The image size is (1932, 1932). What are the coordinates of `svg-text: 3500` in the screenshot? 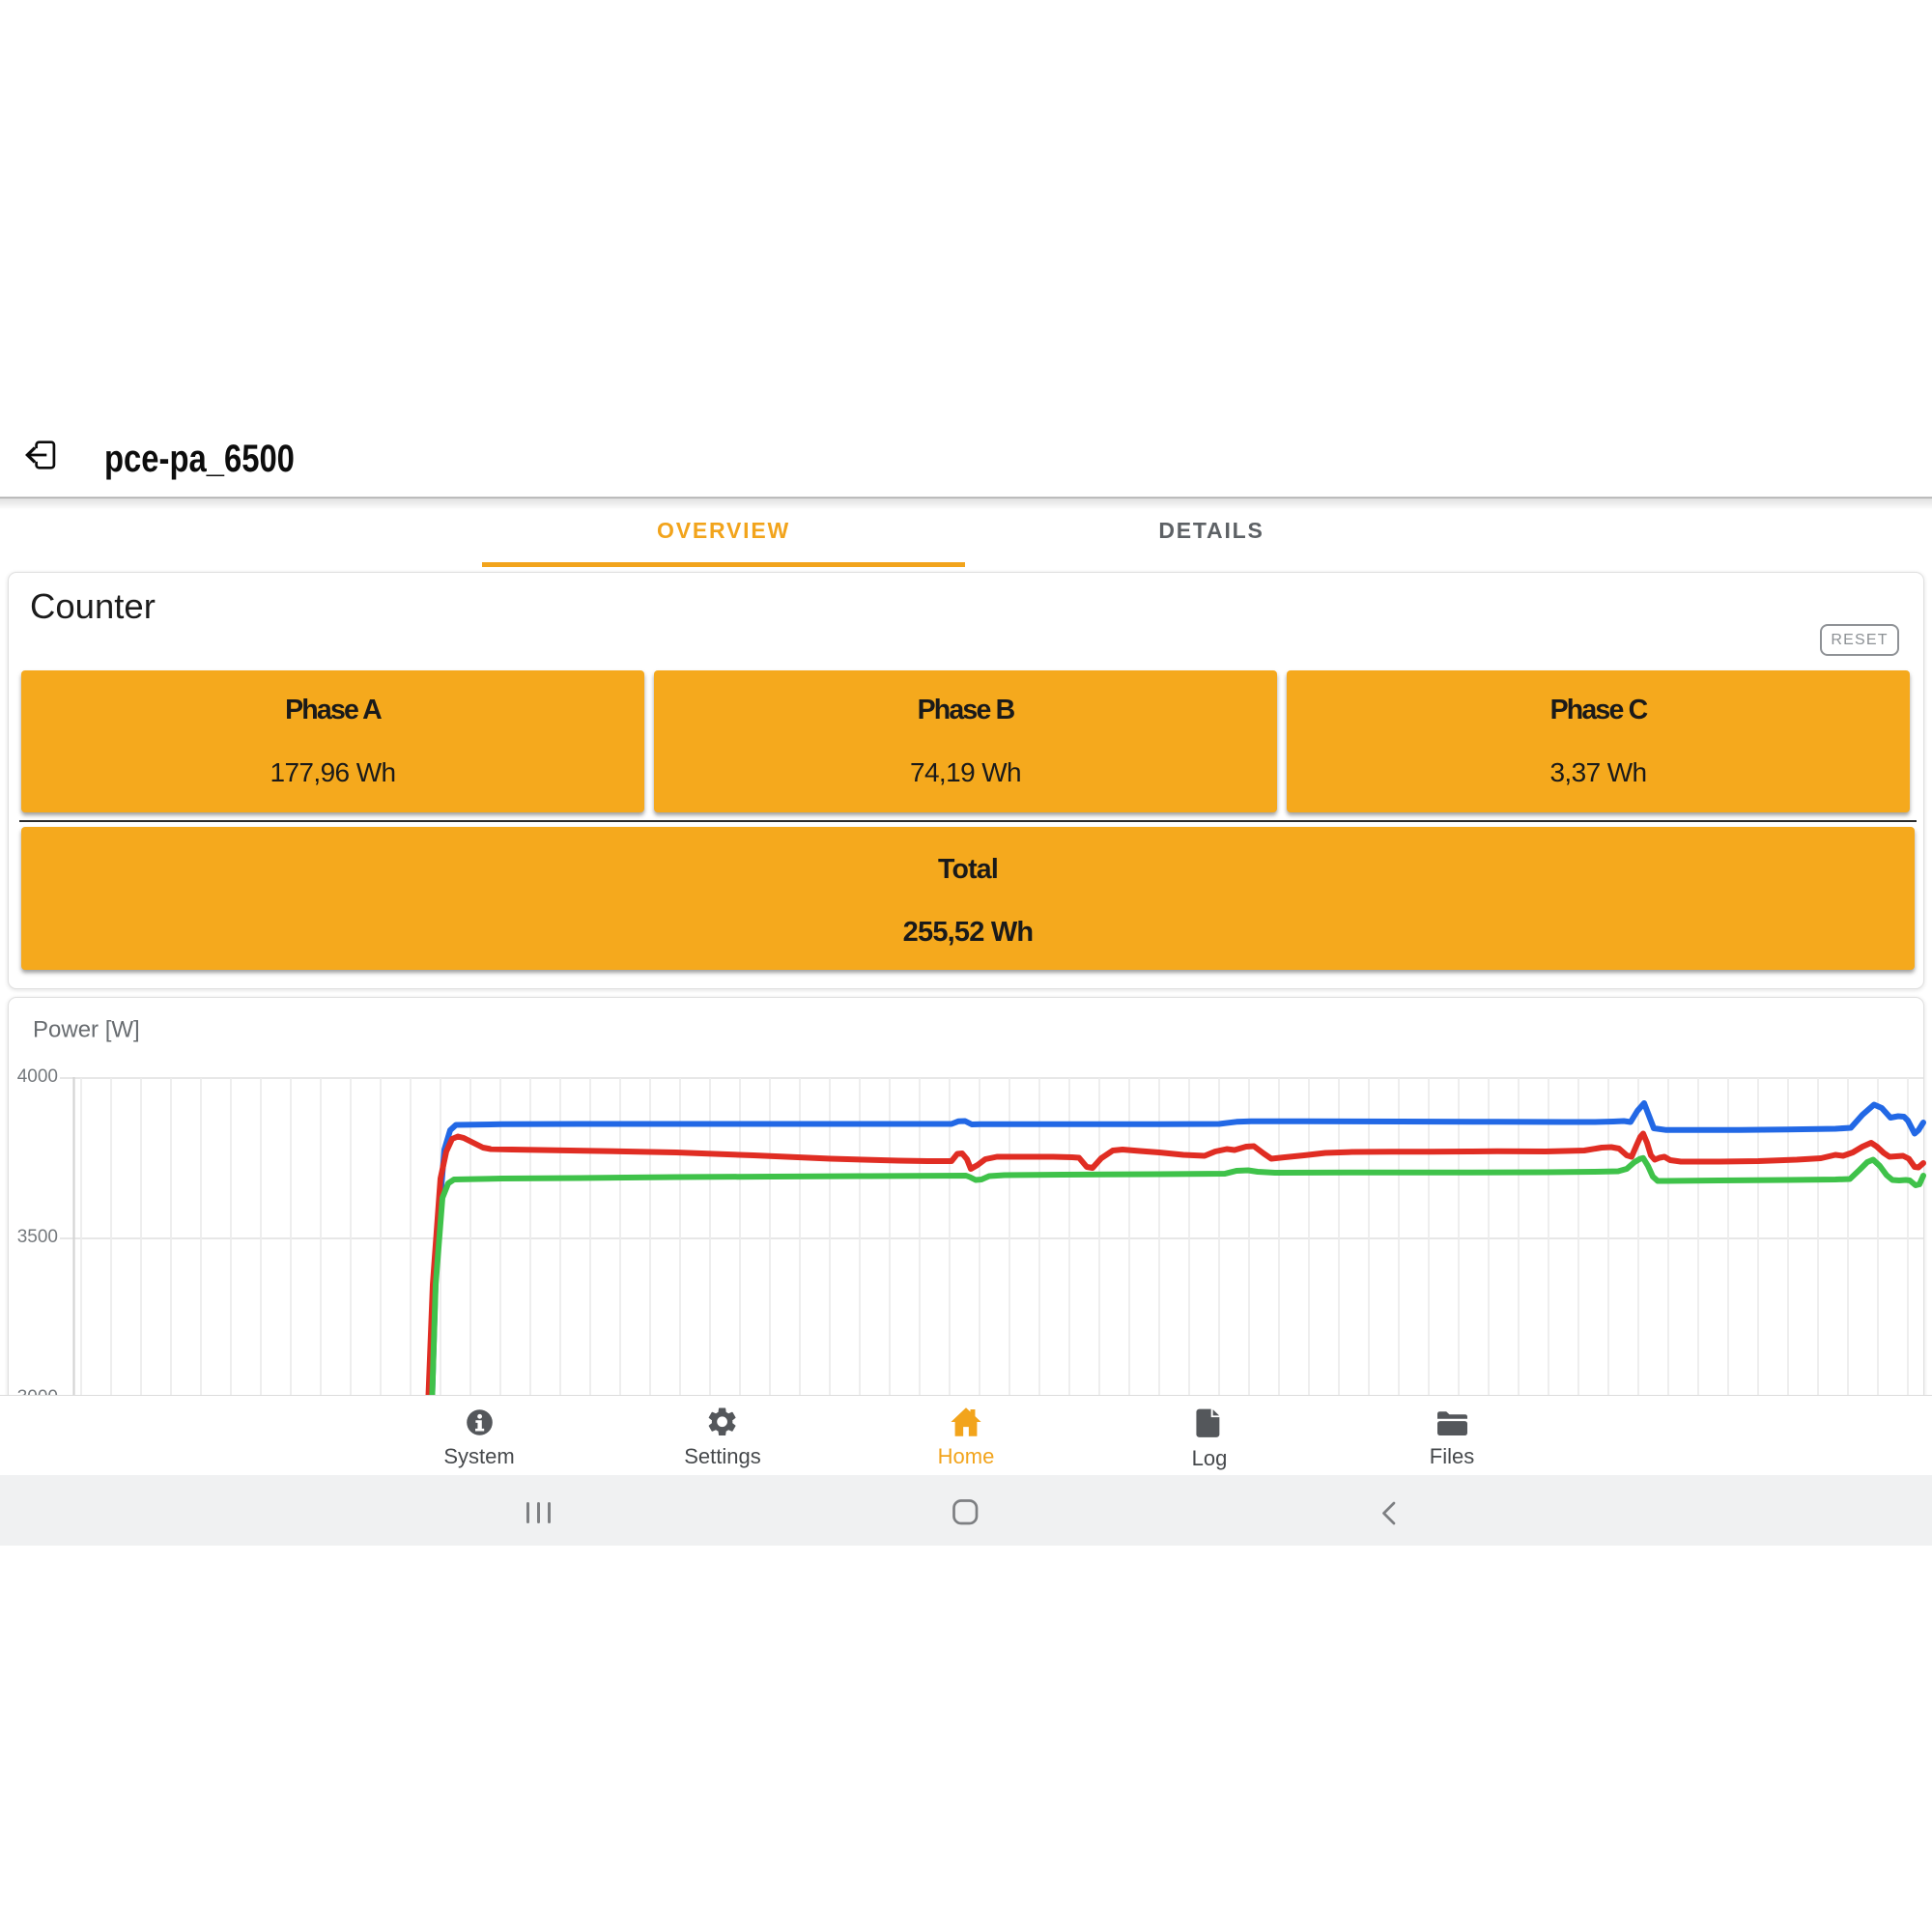 It's located at (37, 1237).